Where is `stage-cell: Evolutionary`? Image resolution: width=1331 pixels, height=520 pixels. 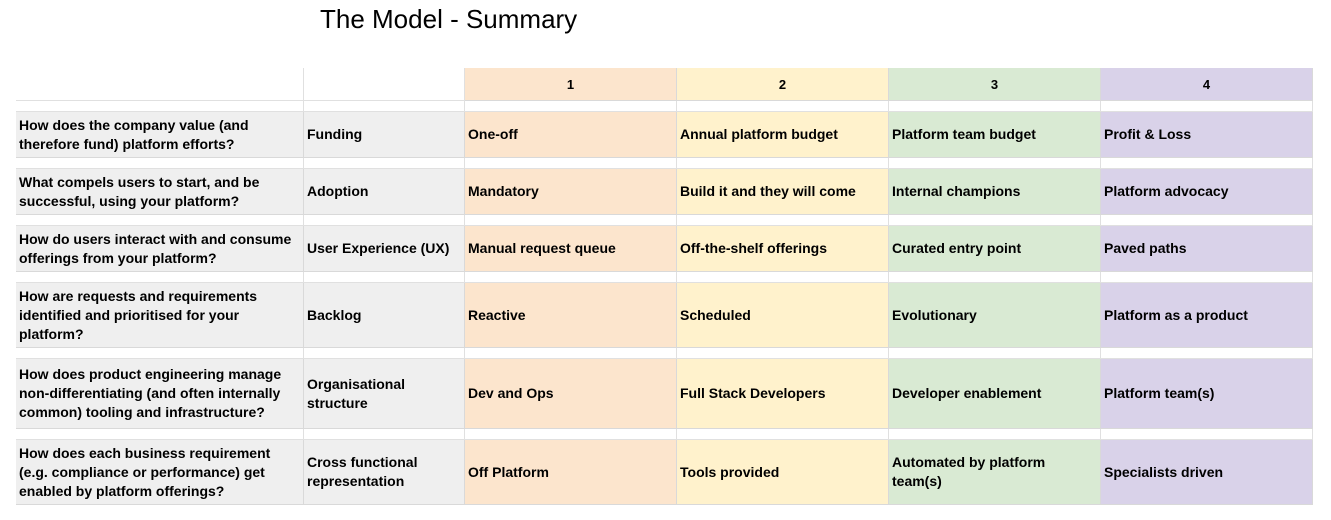
stage-cell: Evolutionary is located at coordinates (995, 315).